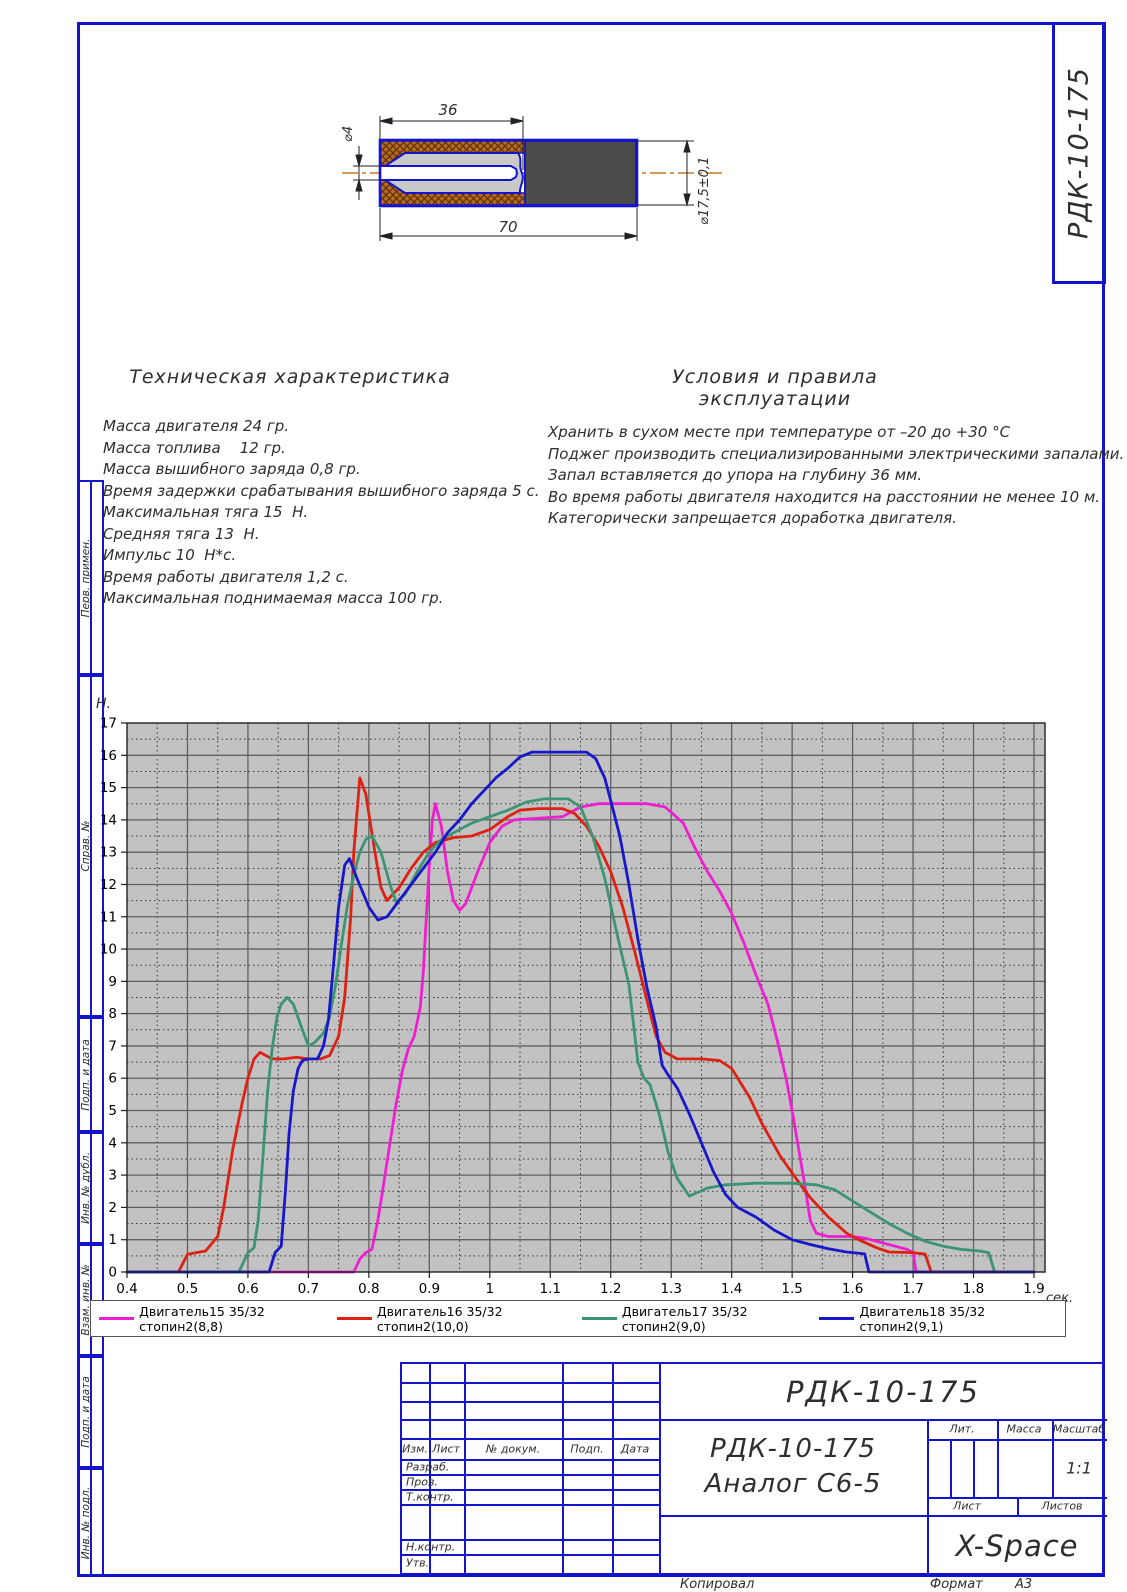  I want to click on dim-70-label: 70, so click(507, 227).